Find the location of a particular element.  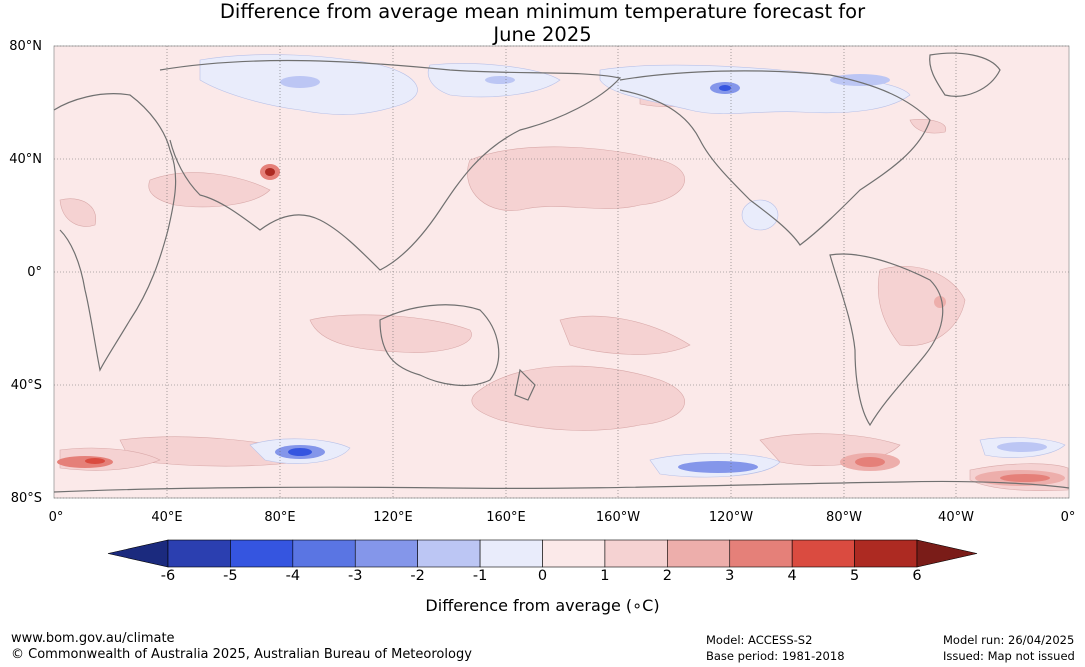

lon-label-120e: 120°E is located at coordinates (393, 517).